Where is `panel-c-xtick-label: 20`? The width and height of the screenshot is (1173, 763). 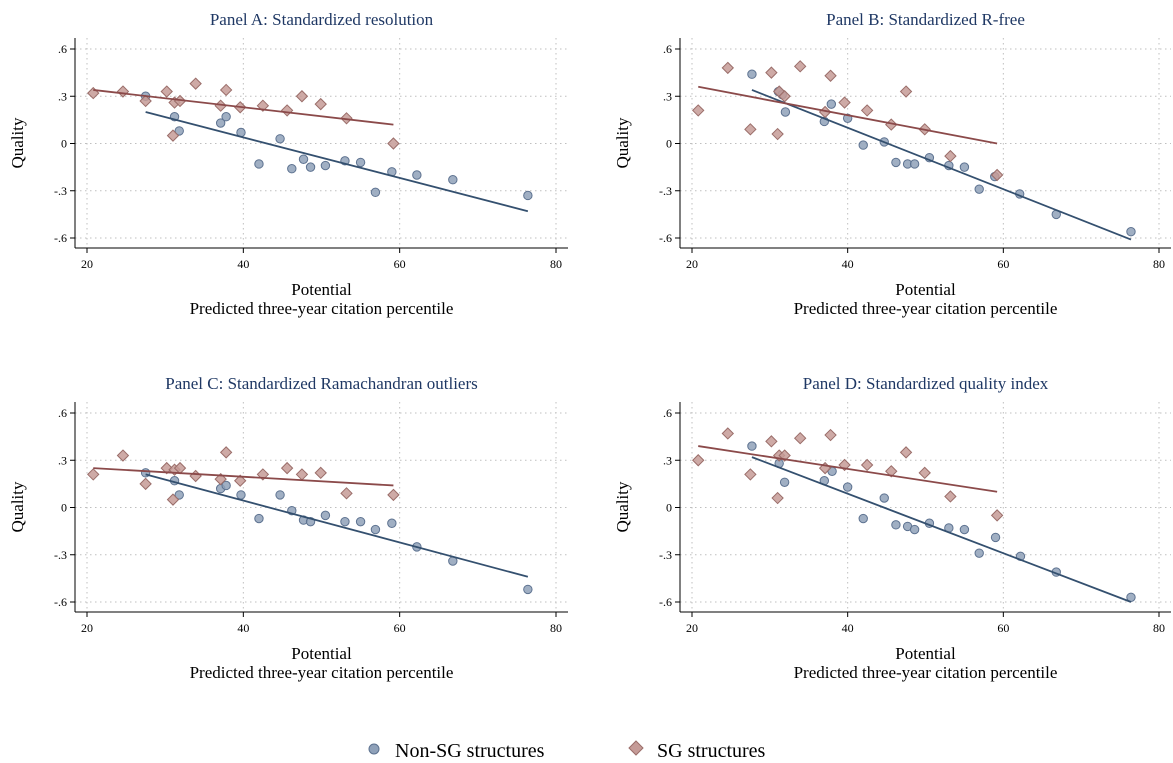 panel-c-xtick-label: 20 is located at coordinates (87, 628).